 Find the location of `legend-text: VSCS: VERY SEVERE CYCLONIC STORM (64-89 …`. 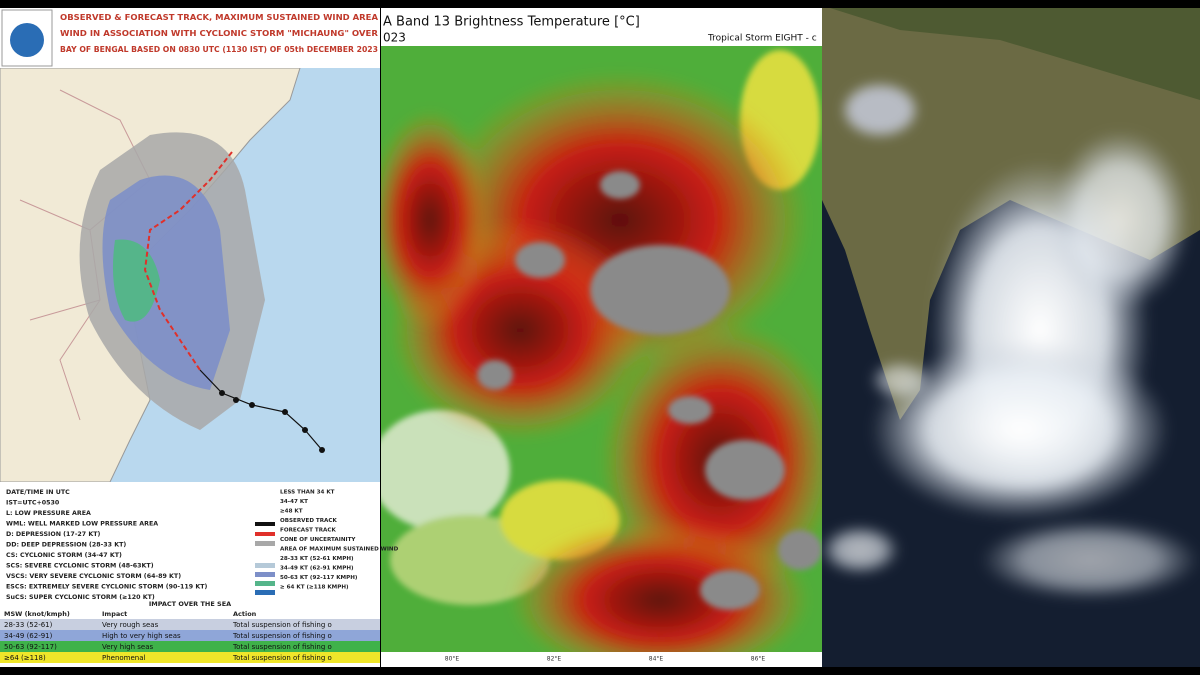

legend-text: VSCS: VERY SEVERE CYCLONIC STORM (64-89 … is located at coordinates (93, 576).